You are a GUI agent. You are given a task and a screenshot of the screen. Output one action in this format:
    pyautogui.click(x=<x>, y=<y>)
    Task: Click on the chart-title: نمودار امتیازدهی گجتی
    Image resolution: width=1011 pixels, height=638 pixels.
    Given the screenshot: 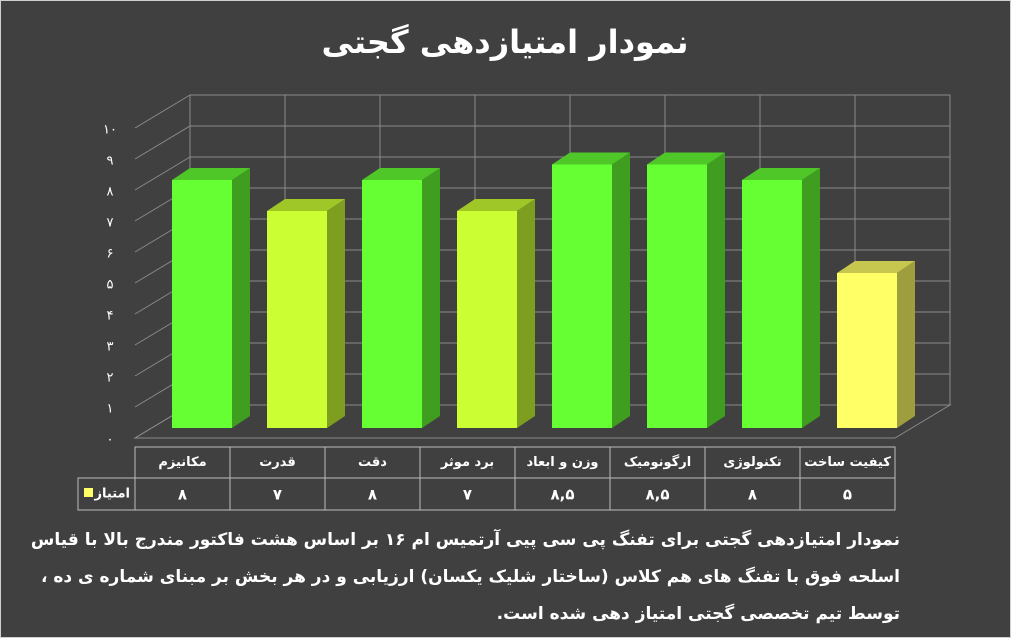 What is the action you would take?
    pyautogui.click(x=504, y=42)
    